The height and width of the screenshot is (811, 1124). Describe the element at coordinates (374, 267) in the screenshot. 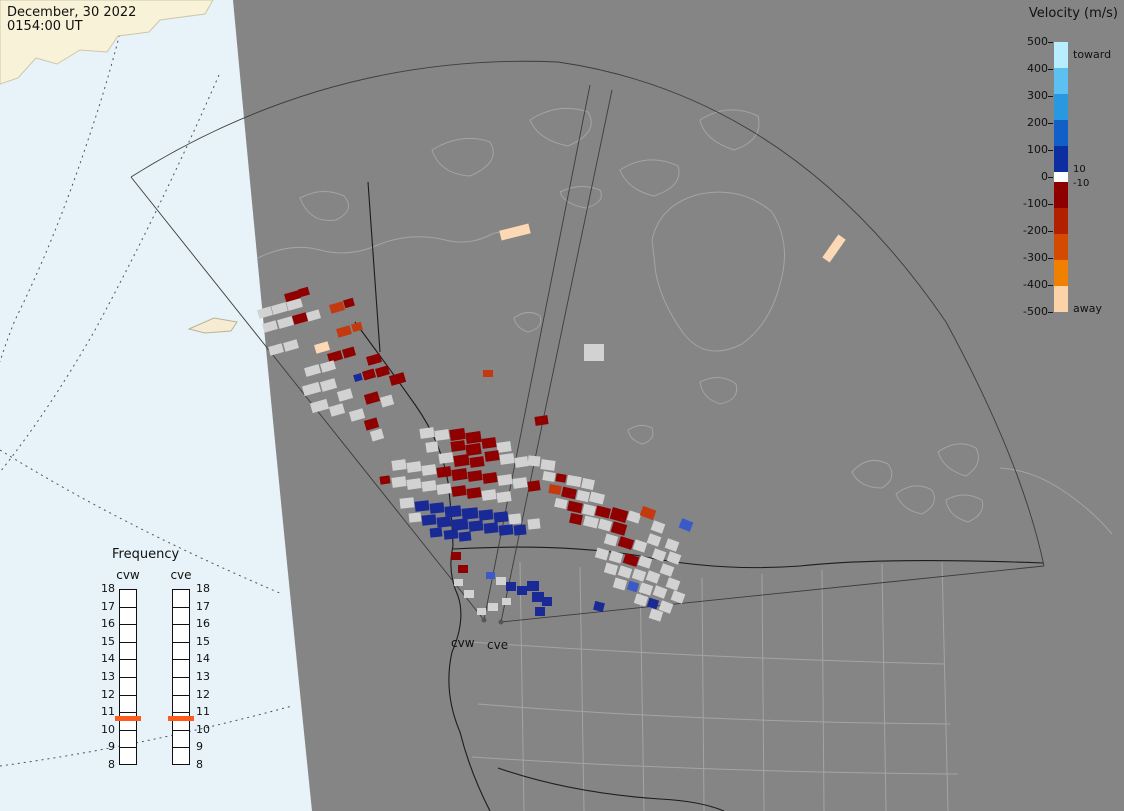

I see `alaska-border` at that location.